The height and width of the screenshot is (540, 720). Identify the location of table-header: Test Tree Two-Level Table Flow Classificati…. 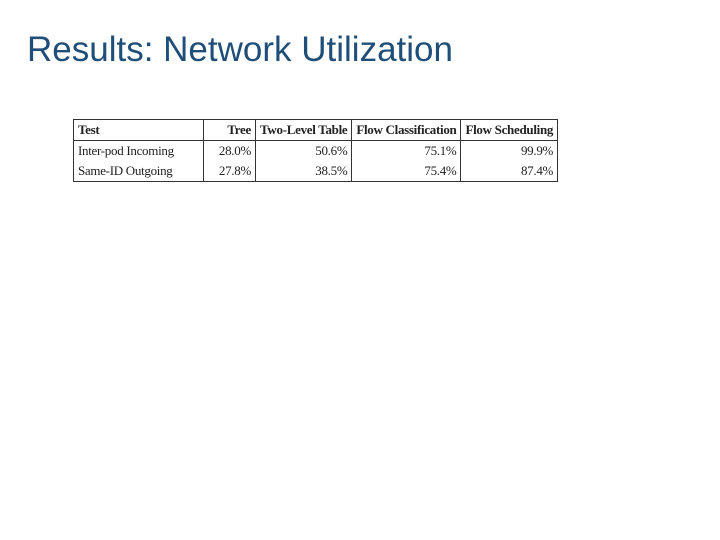
(316, 130).